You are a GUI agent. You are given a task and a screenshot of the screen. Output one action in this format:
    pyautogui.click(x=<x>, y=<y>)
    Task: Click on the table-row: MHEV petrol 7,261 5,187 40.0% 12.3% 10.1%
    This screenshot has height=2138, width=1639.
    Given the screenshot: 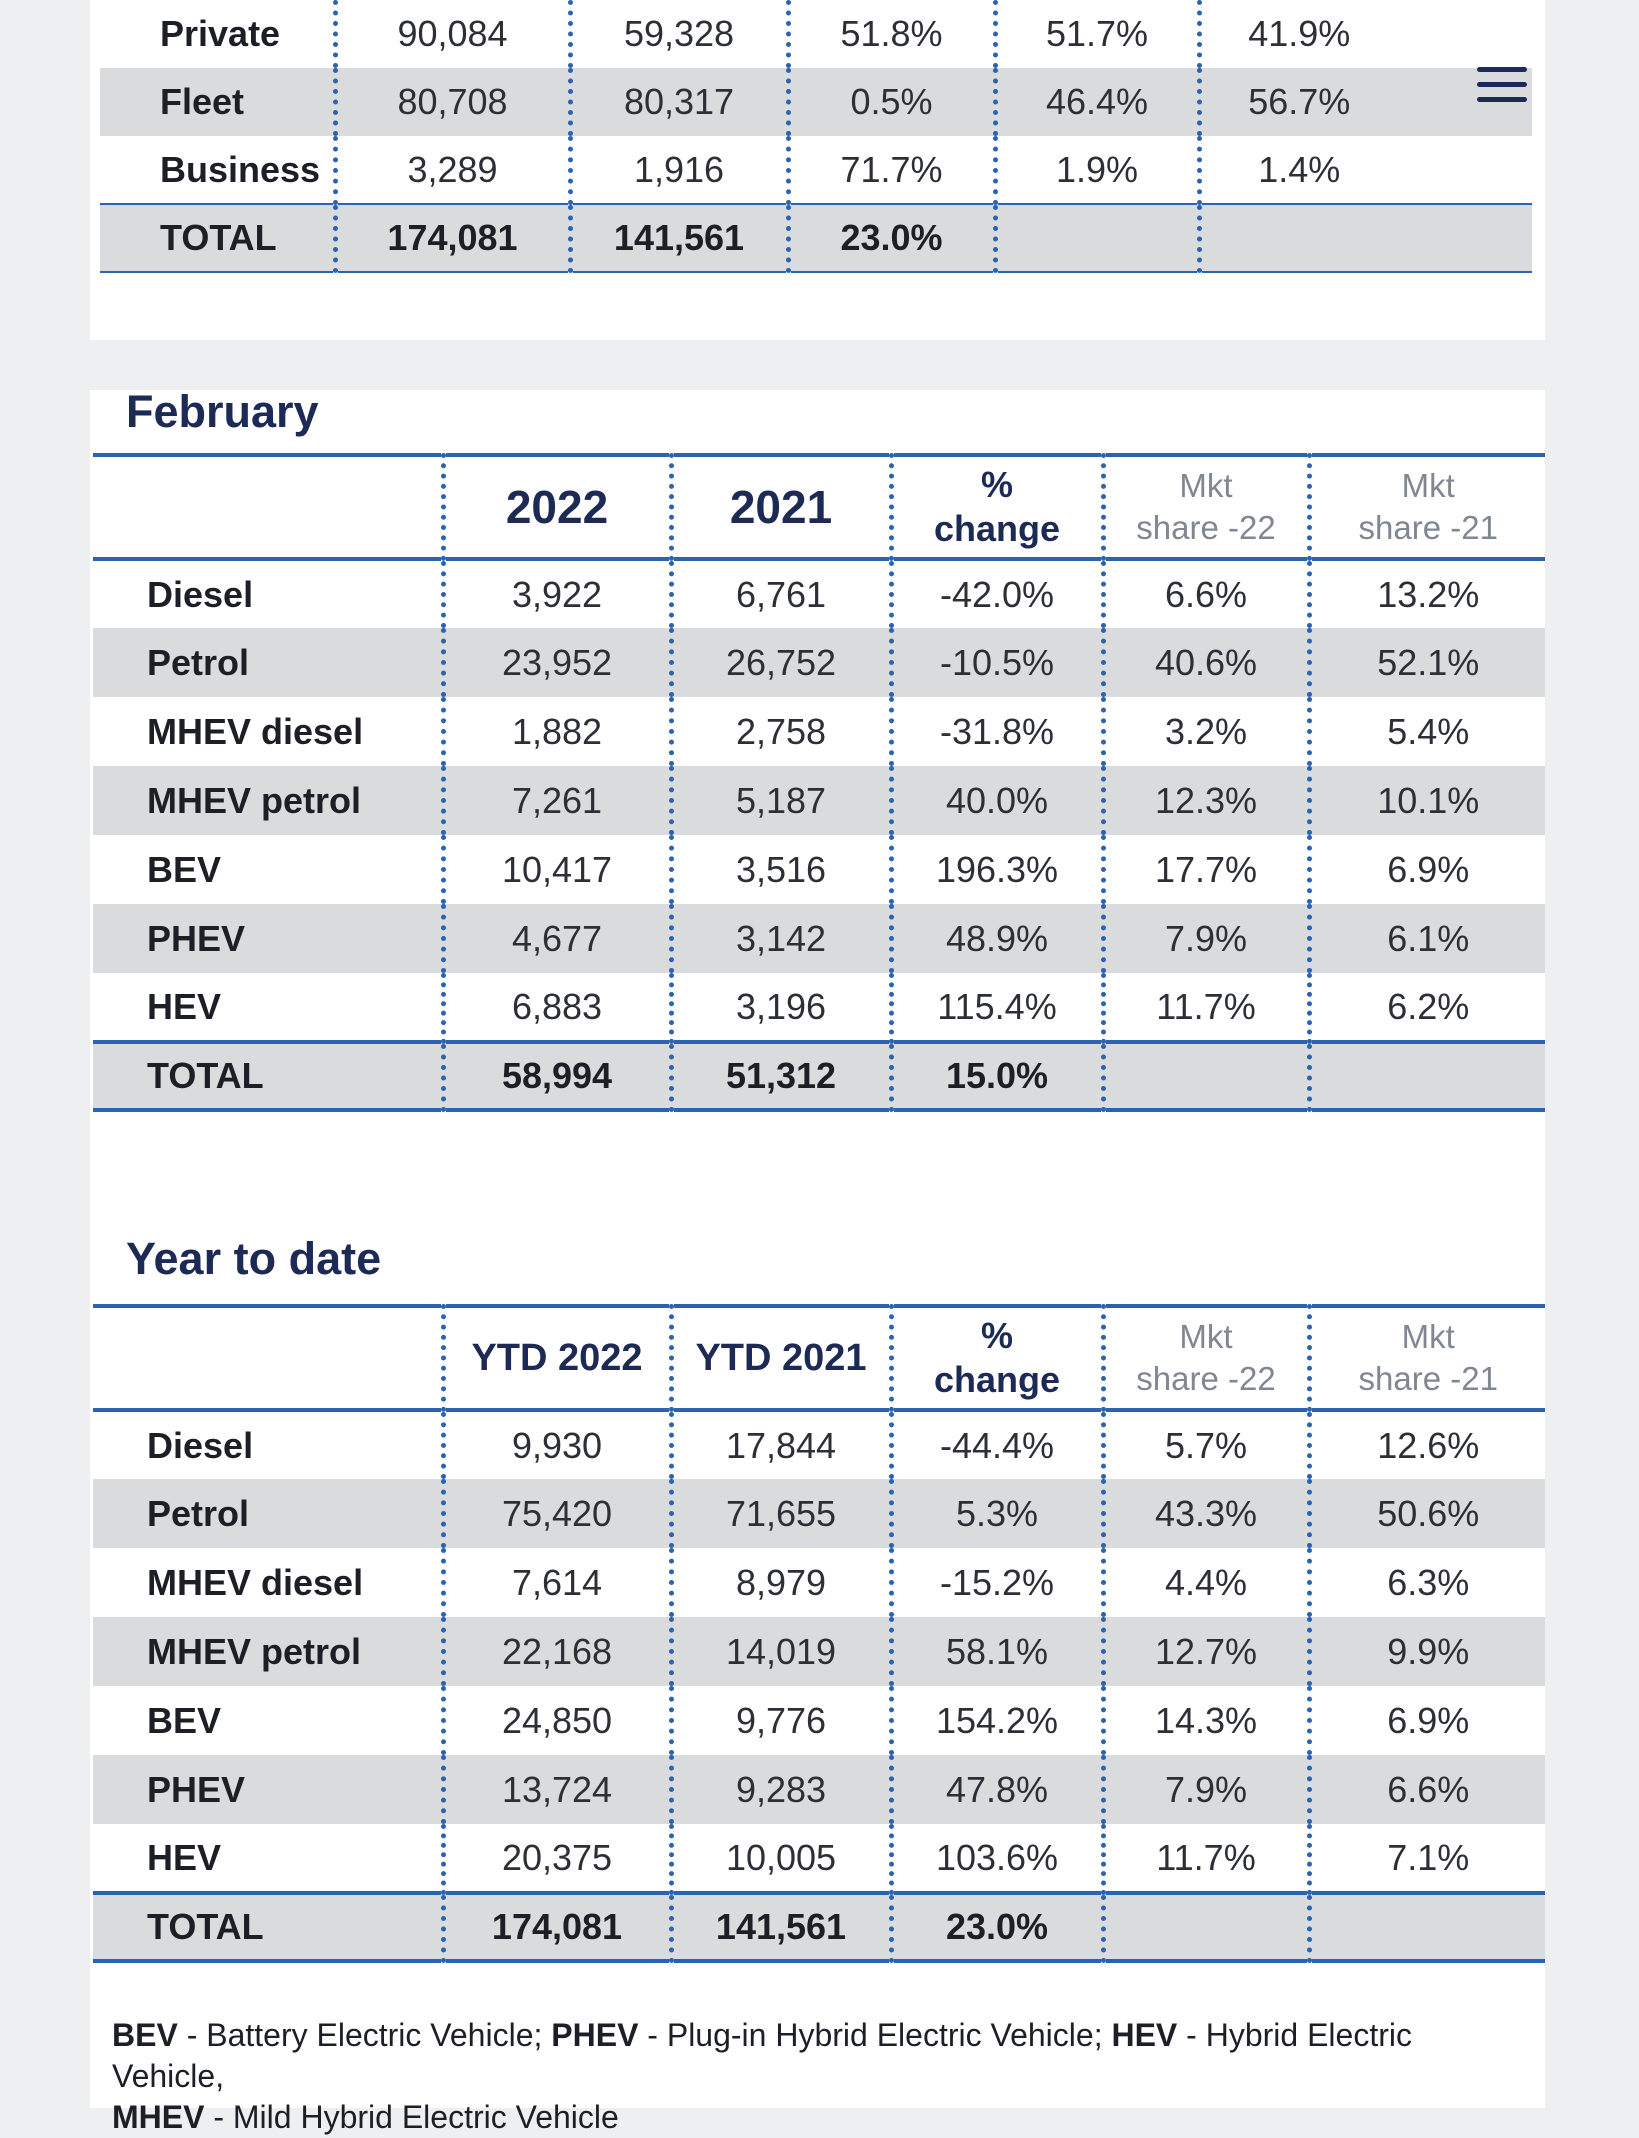 What is the action you would take?
    pyautogui.click(x=819, y=800)
    